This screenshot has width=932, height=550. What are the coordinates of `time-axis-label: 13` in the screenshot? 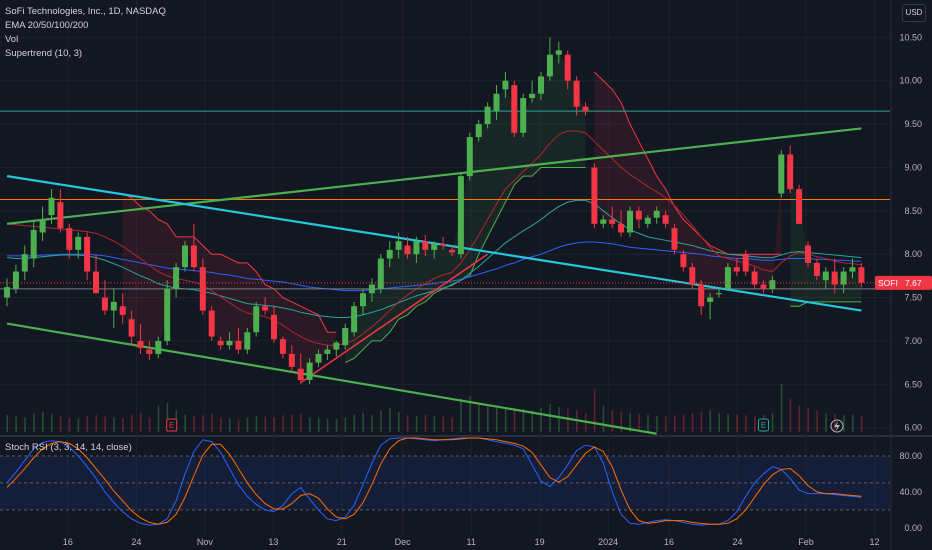 It's located at (273, 542).